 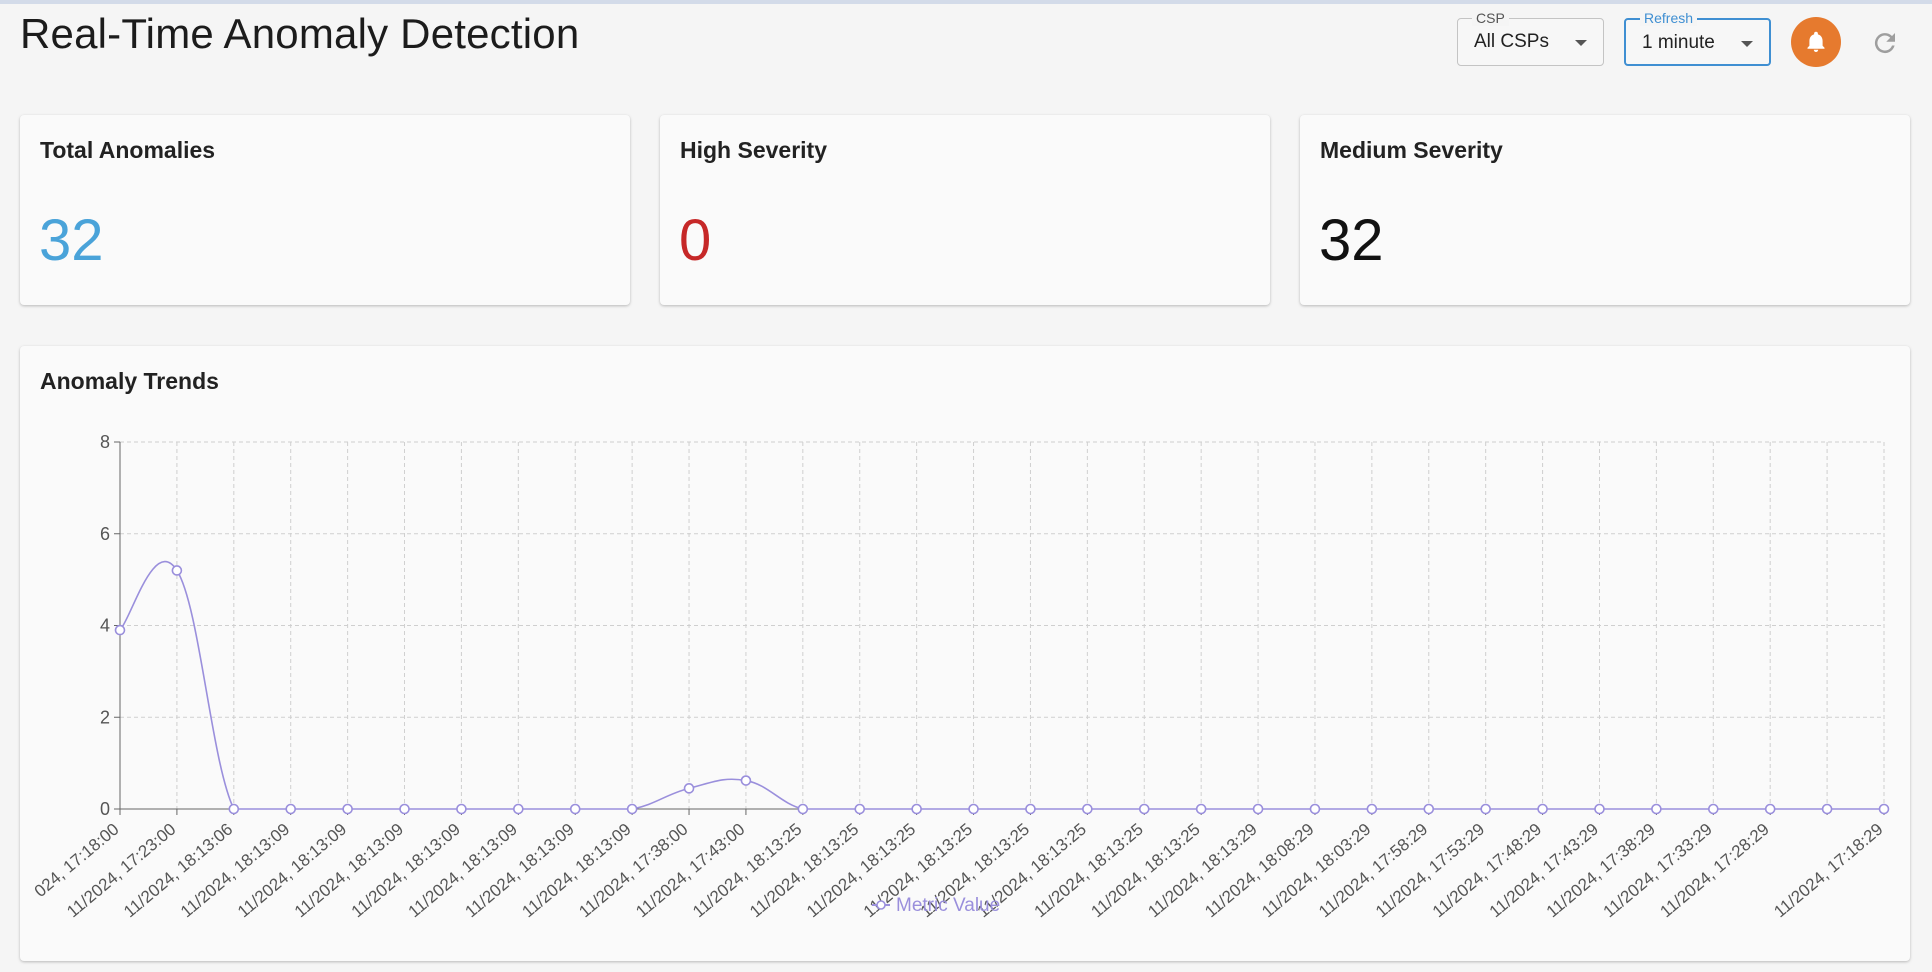 I want to click on refresh-icon, so click(x=1884, y=43).